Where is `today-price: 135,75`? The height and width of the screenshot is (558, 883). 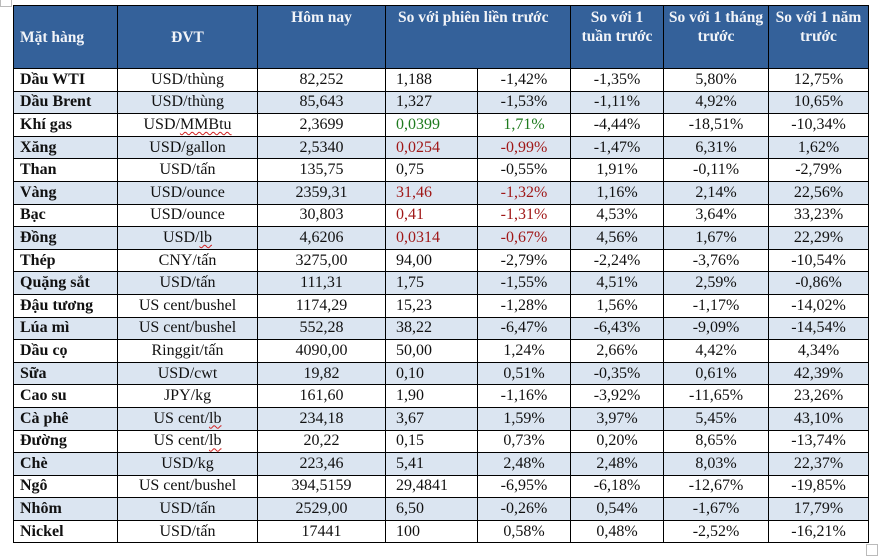 today-price: 135,75 is located at coordinates (321, 170).